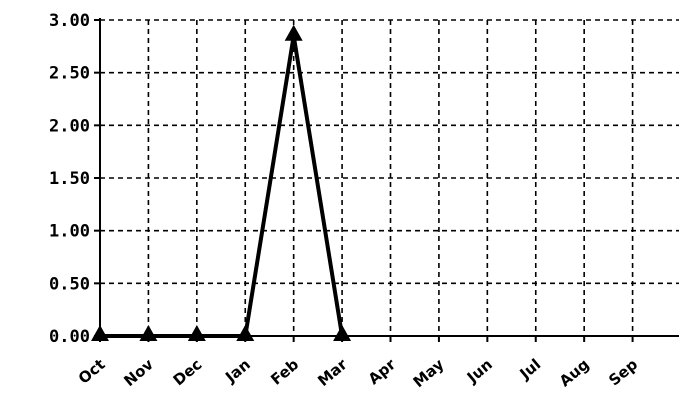  I want to click on x-tick-label: Feb, so click(284, 372).